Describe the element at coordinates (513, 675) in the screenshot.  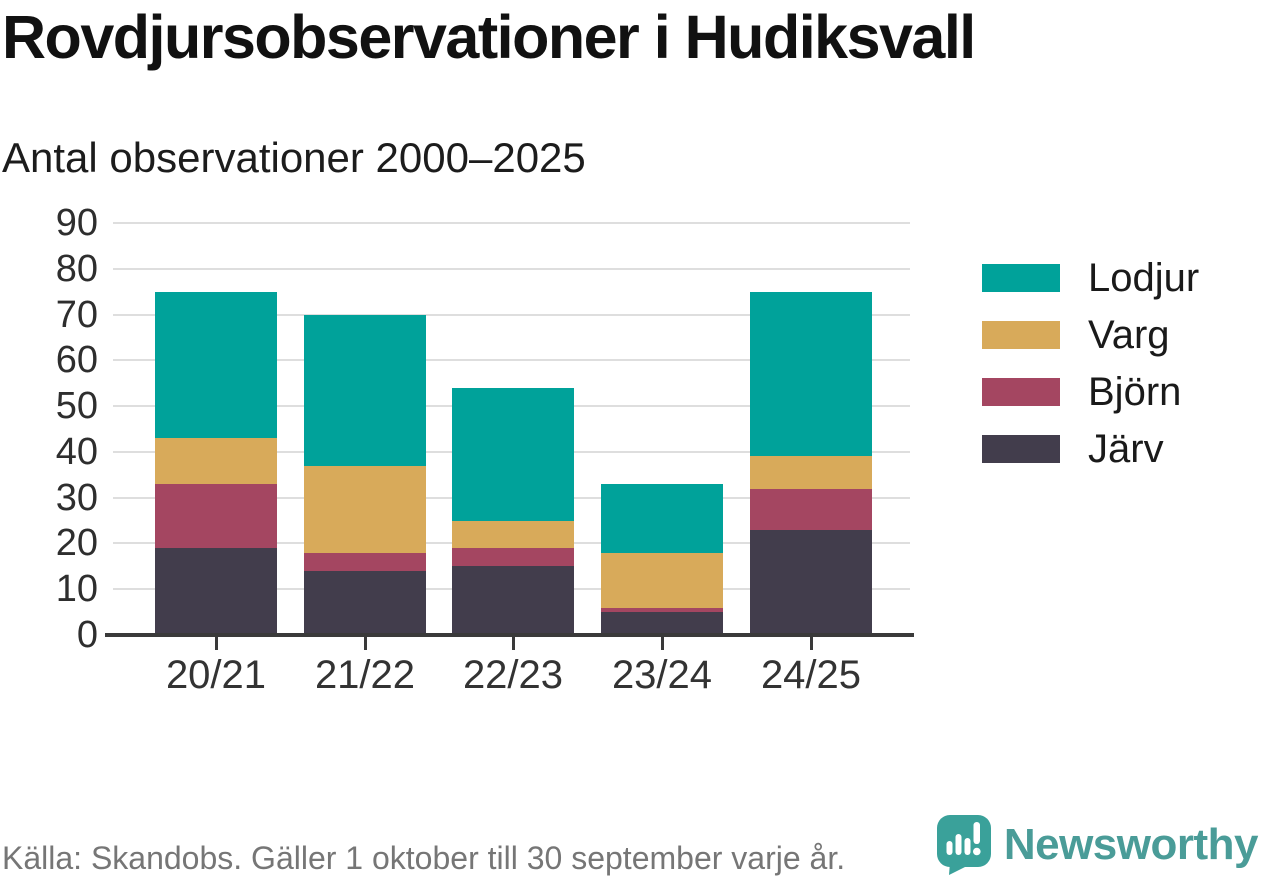
I see `x-axis-tick-label: 22/23` at that location.